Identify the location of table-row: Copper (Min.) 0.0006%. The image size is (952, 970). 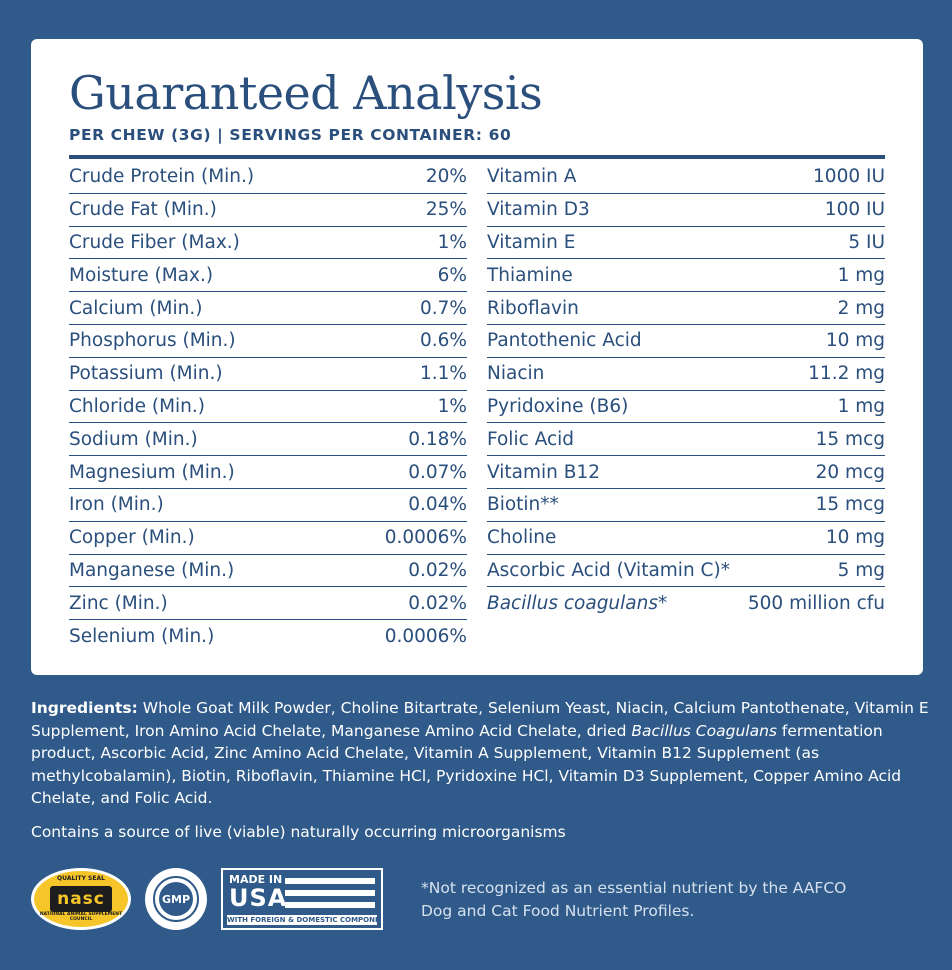
(268, 538).